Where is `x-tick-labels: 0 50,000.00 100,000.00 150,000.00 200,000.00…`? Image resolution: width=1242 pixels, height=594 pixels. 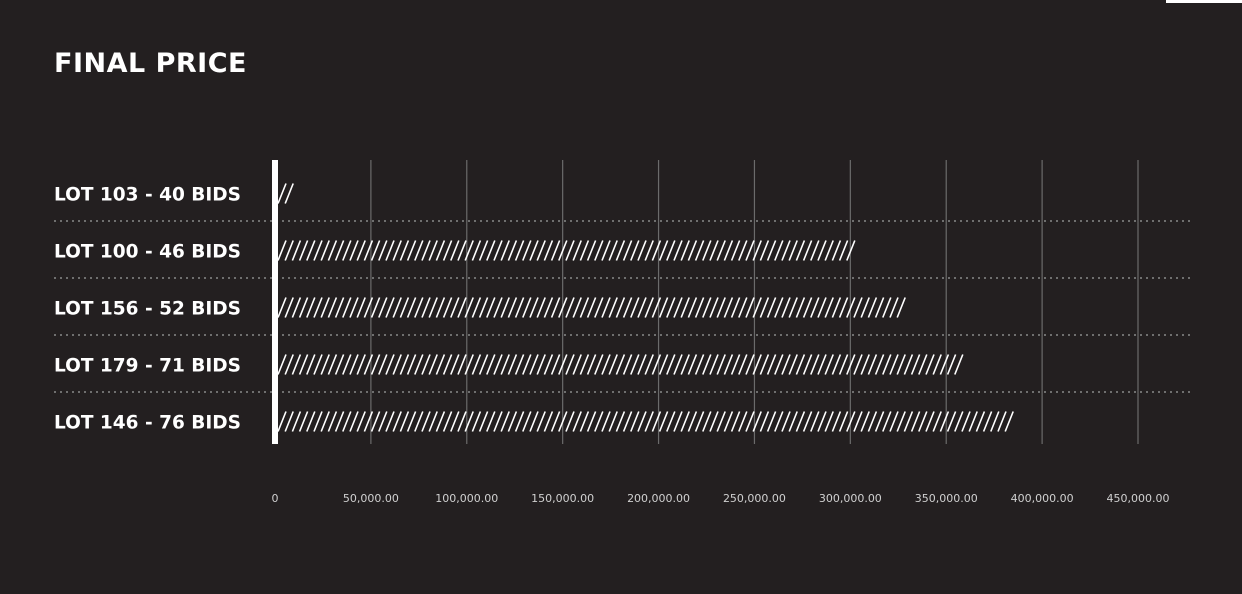 x-tick-labels: 0 50,000.00 100,000.00 150,000.00 200,000.00… is located at coordinates (721, 498).